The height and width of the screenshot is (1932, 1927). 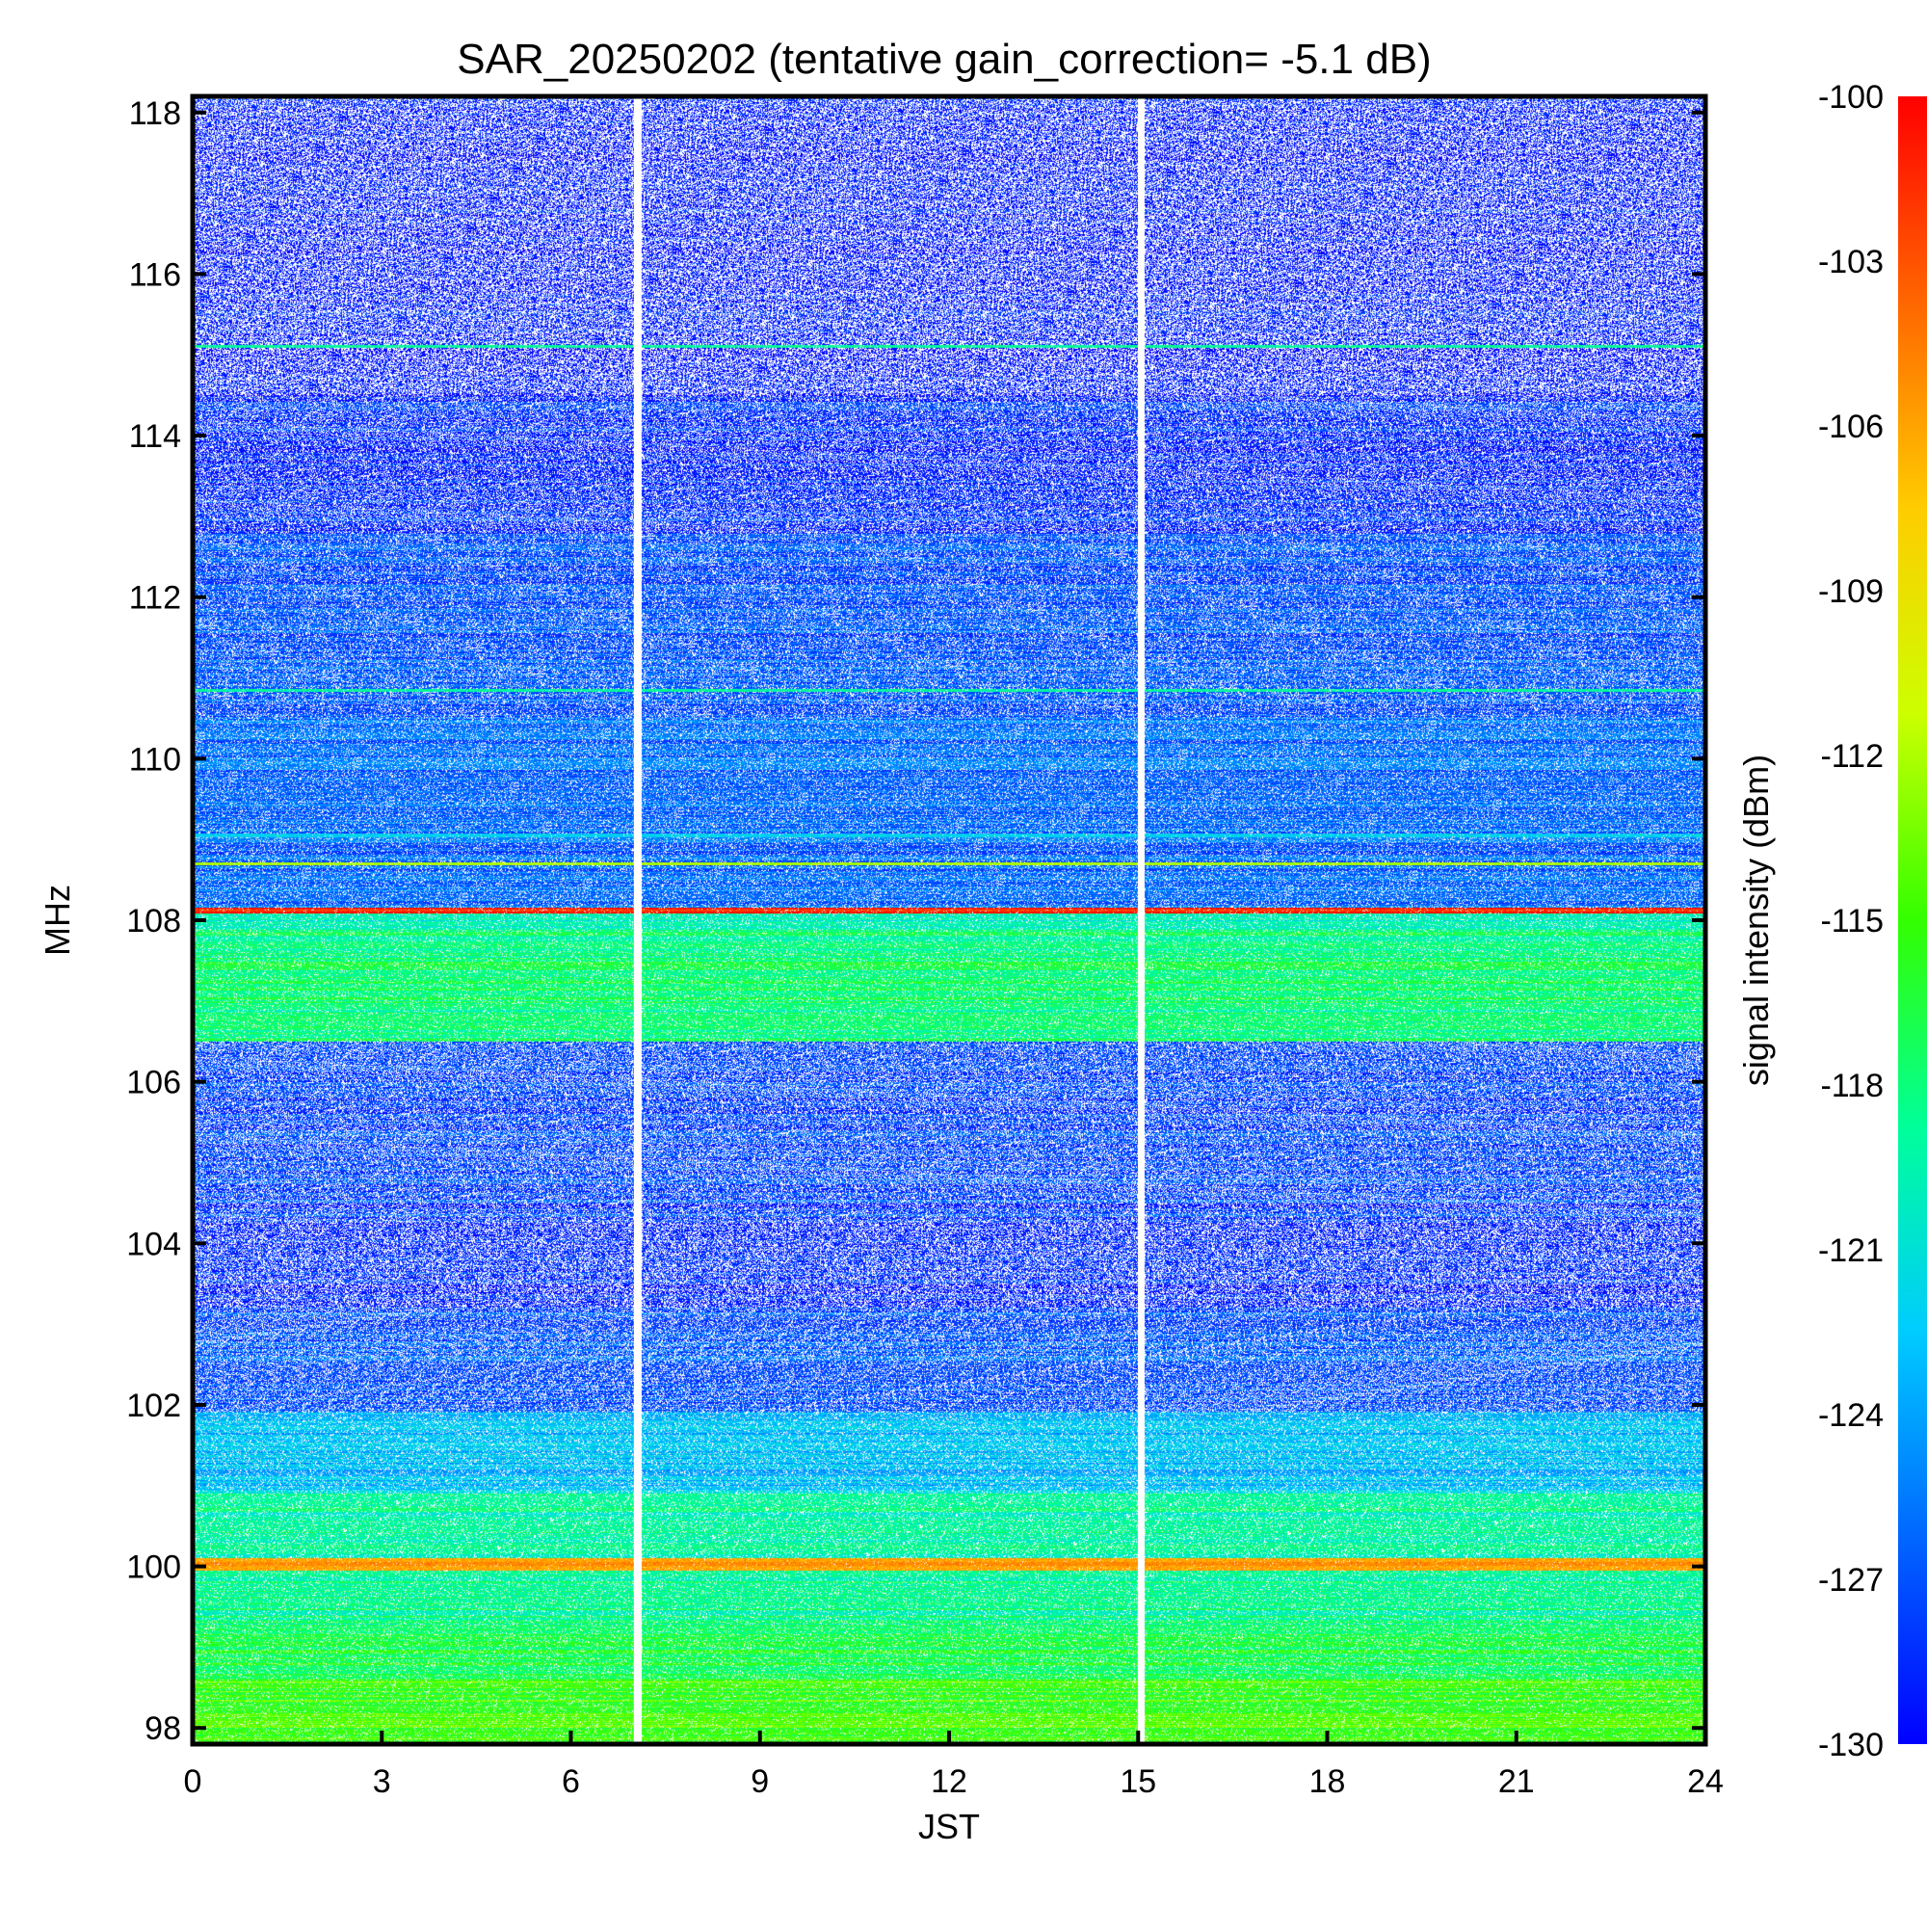 What do you see at coordinates (1851, 591) in the screenshot?
I see `colorbar-tick-label: -109` at bounding box center [1851, 591].